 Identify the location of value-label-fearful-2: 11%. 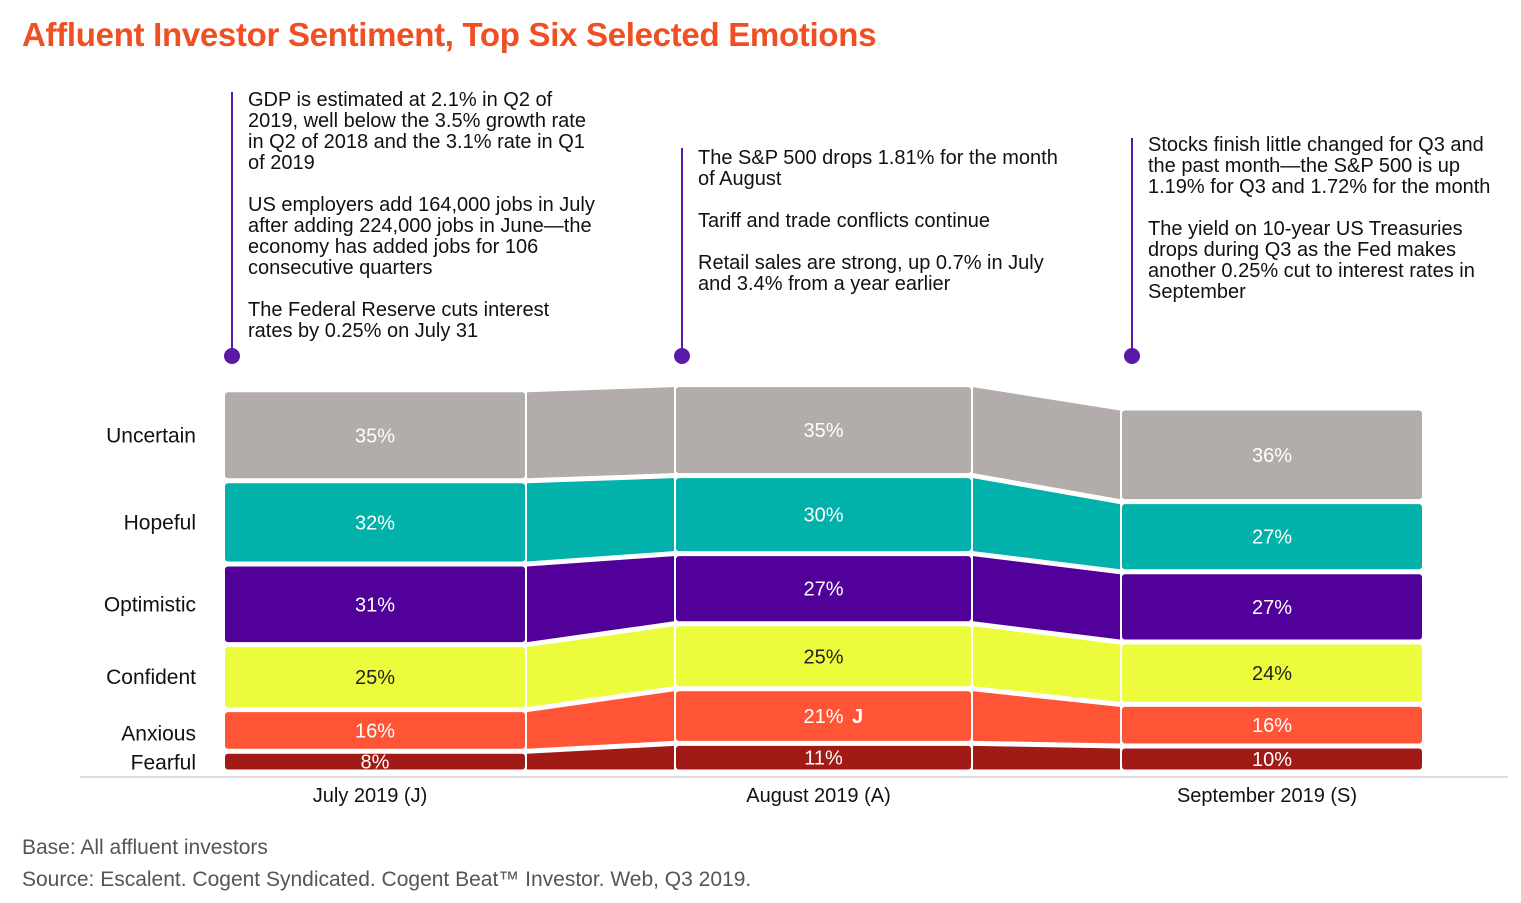
(823, 759).